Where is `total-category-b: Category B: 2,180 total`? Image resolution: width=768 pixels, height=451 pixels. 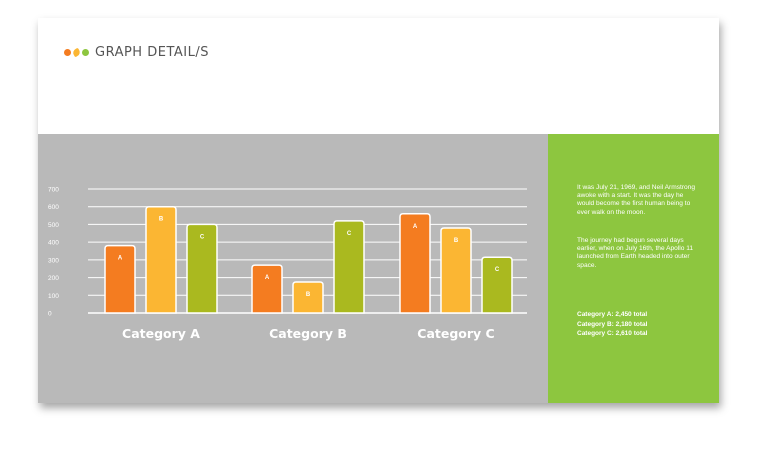
total-category-b: Category B: 2,180 total is located at coordinates (612, 324).